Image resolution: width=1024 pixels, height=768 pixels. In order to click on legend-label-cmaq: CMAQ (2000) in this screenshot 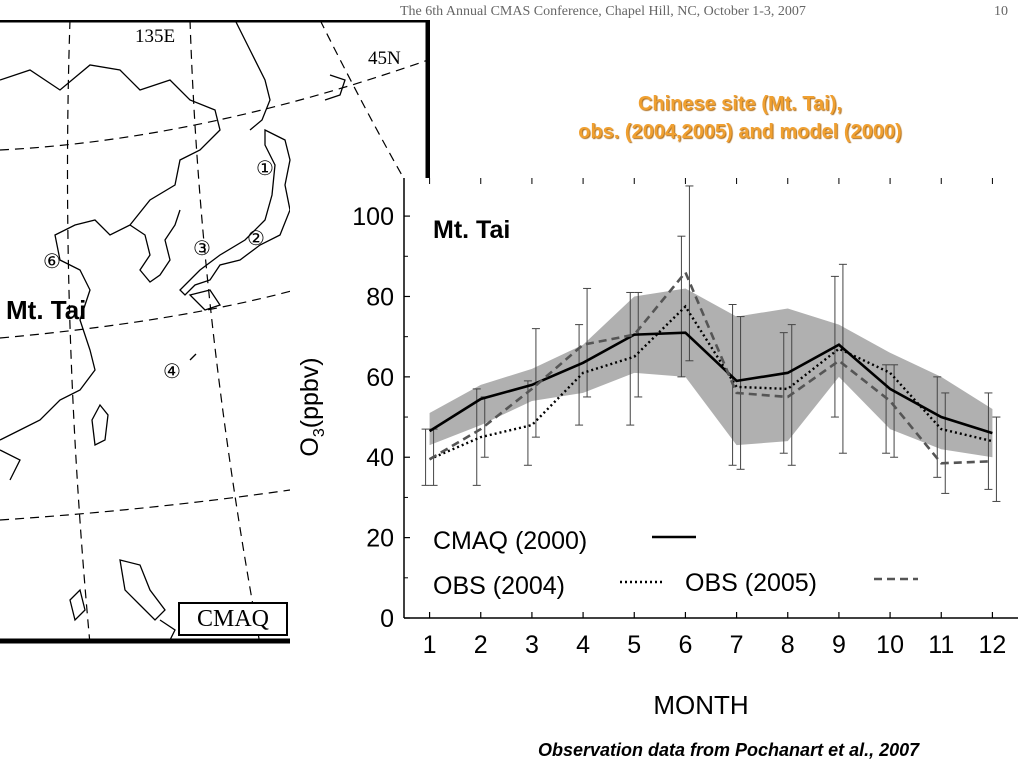, I will do `click(510, 541)`.